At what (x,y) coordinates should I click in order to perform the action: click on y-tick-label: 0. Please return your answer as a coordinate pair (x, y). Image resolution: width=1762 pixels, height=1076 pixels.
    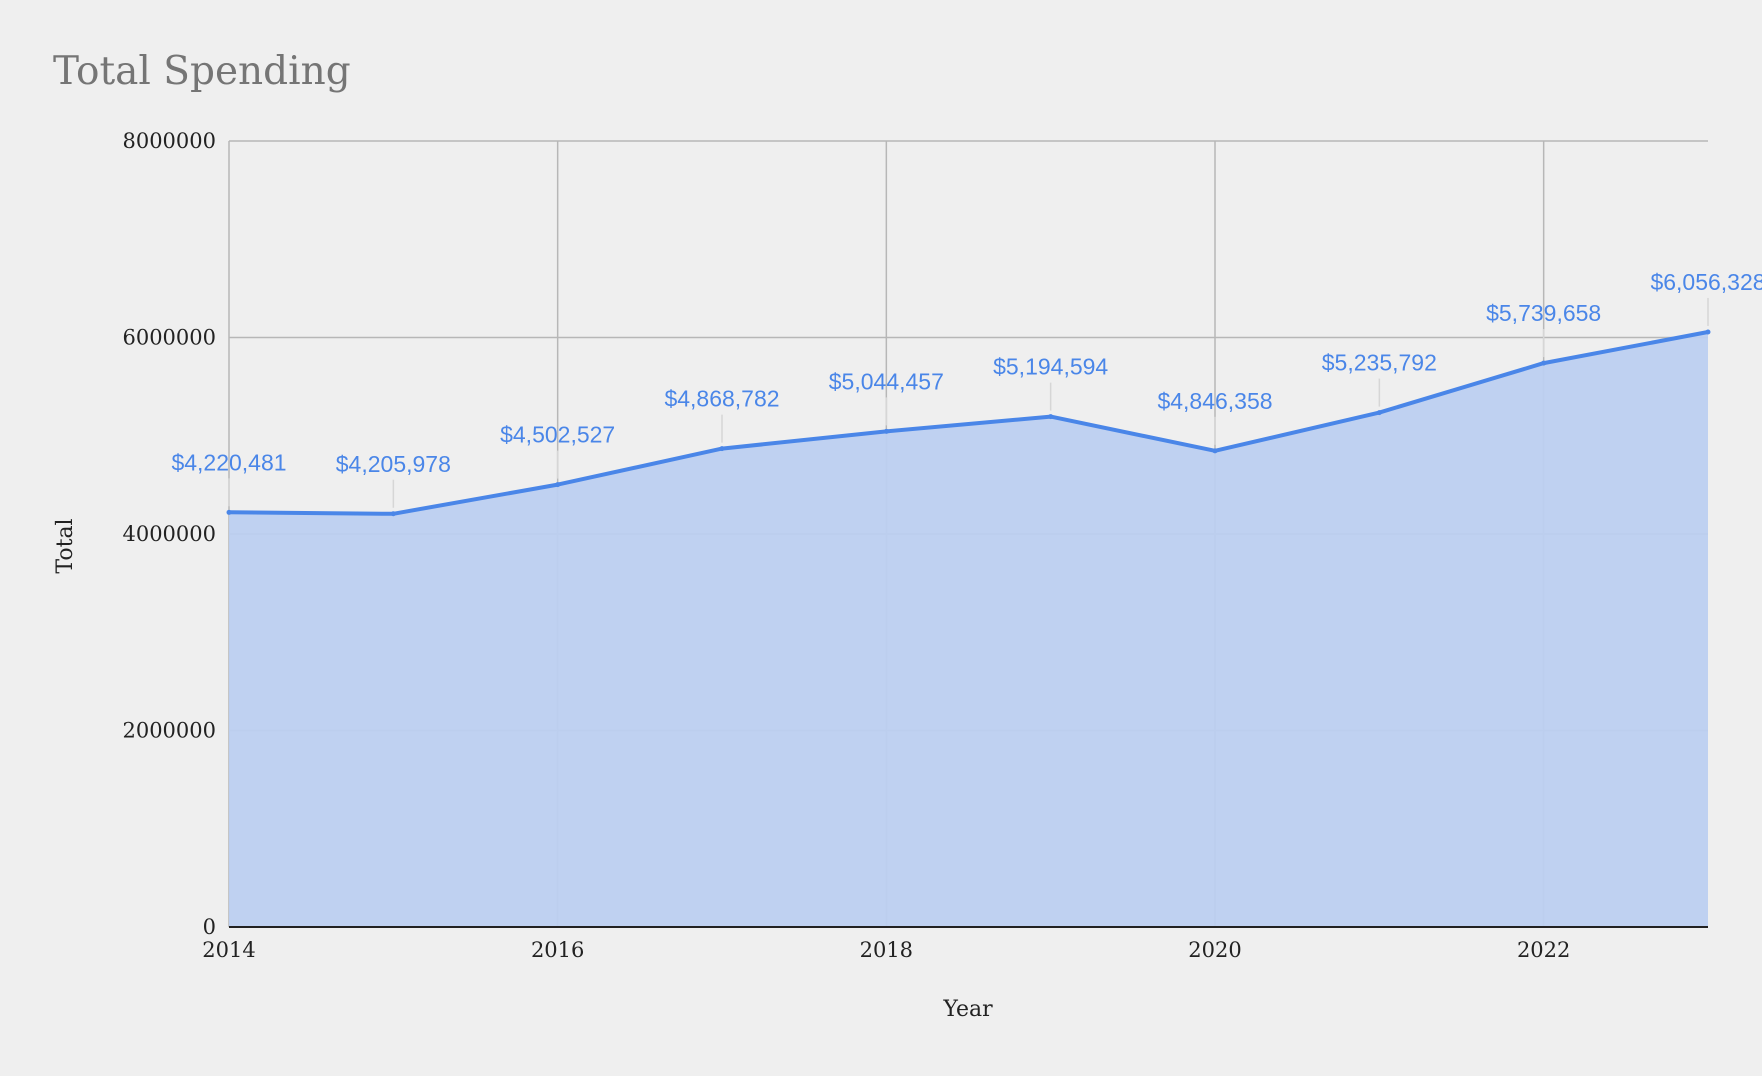
    Looking at the image, I should click on (209, 927).